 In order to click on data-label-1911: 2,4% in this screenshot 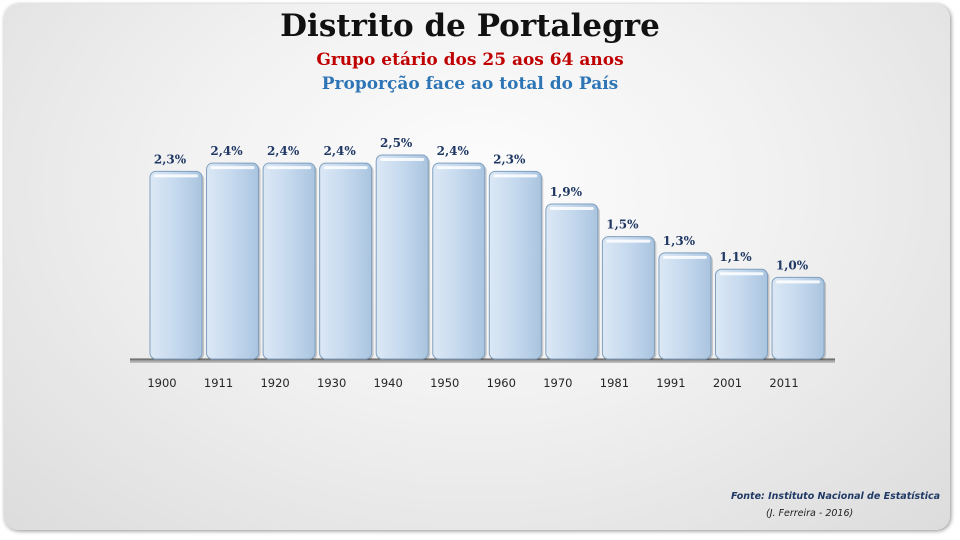, I will do `click(226, 151)`.